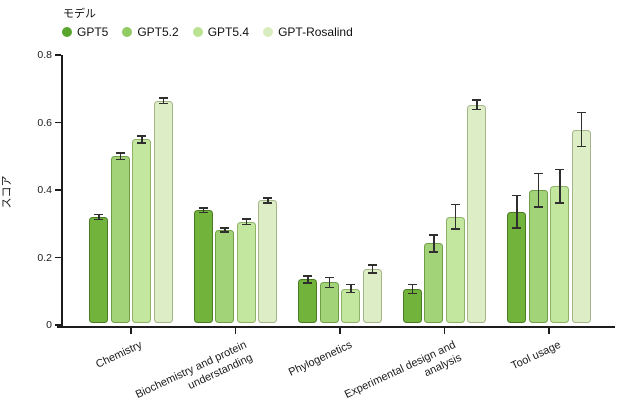  I want to click on error-cap-bottom-gpt5-2-experimental-design-and, so click(434, 252).